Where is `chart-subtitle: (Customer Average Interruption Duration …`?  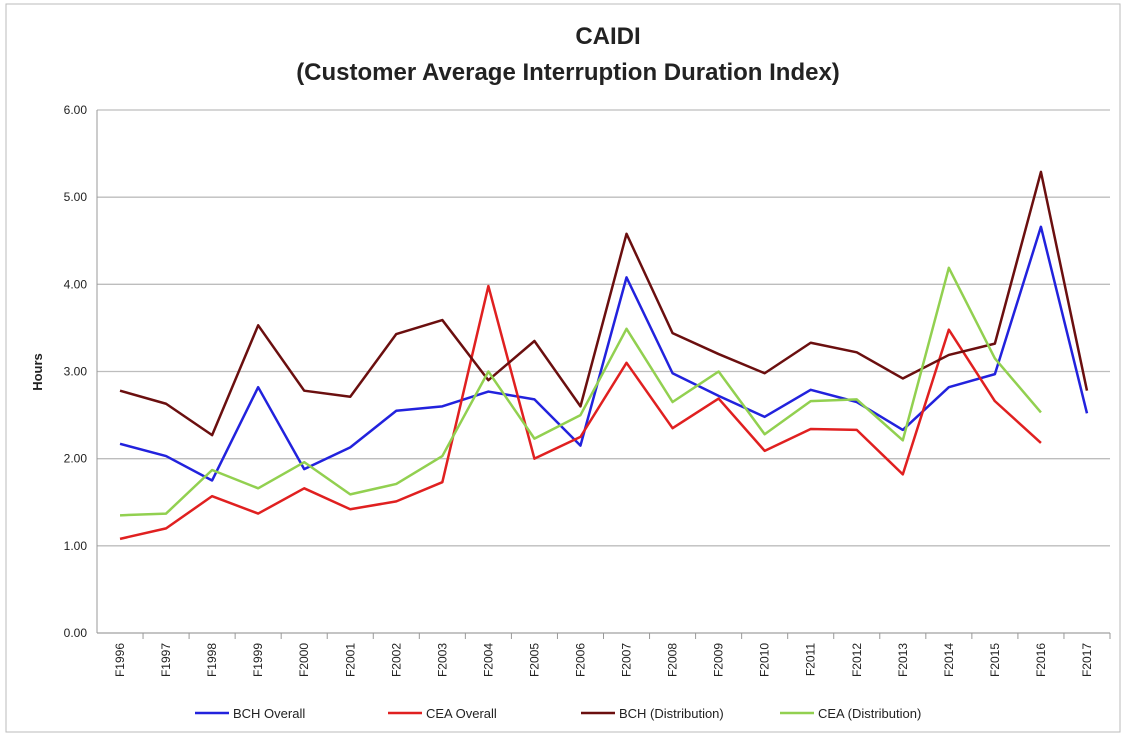 chart-subtitle: (Customer Average Interruption Duration … is located at coordinates (568, 72).